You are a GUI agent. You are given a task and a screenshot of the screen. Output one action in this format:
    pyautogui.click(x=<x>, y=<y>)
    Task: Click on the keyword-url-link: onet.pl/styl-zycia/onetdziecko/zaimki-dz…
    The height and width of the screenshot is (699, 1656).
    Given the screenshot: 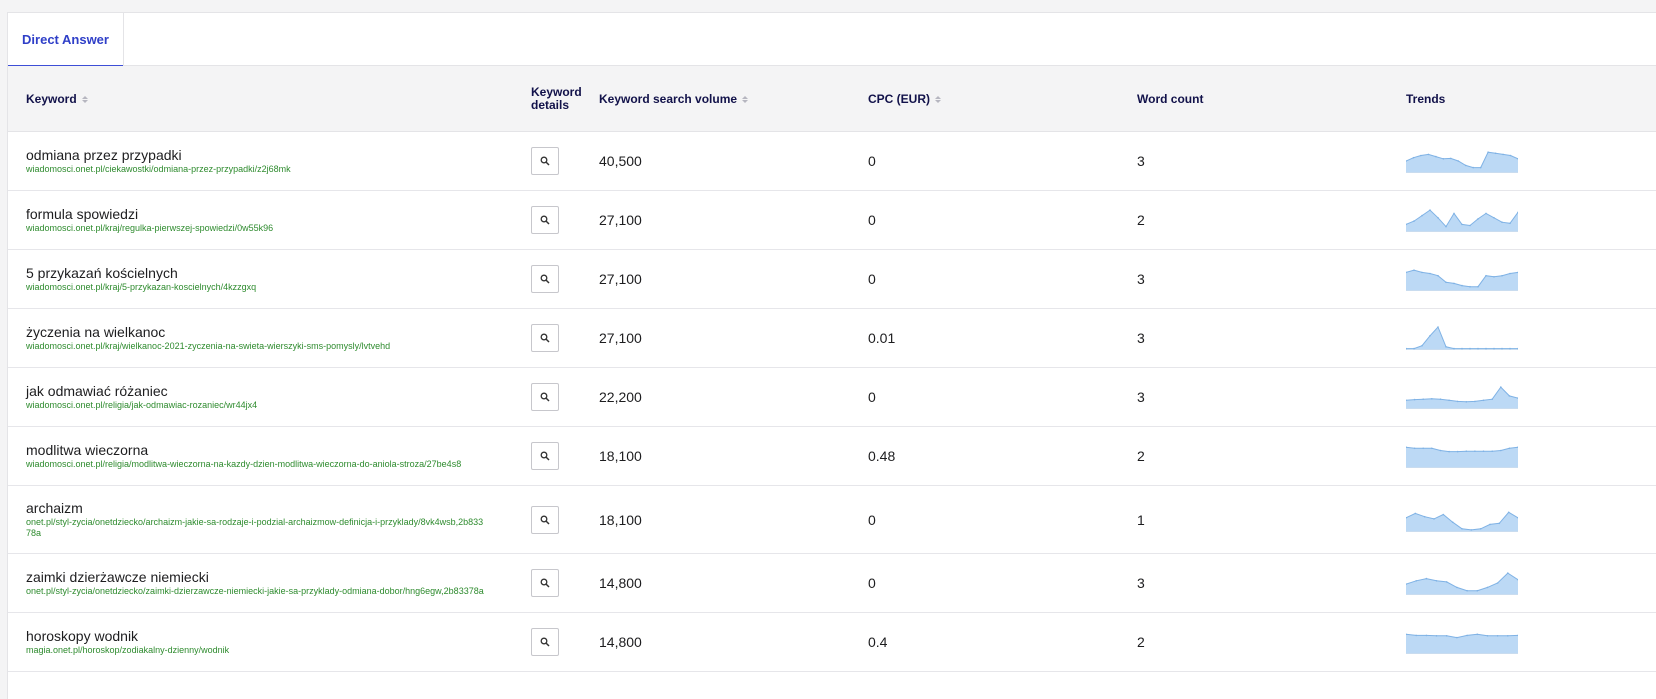 What is the action you would take?
    pyautogui.click(x=255, y=591)
    